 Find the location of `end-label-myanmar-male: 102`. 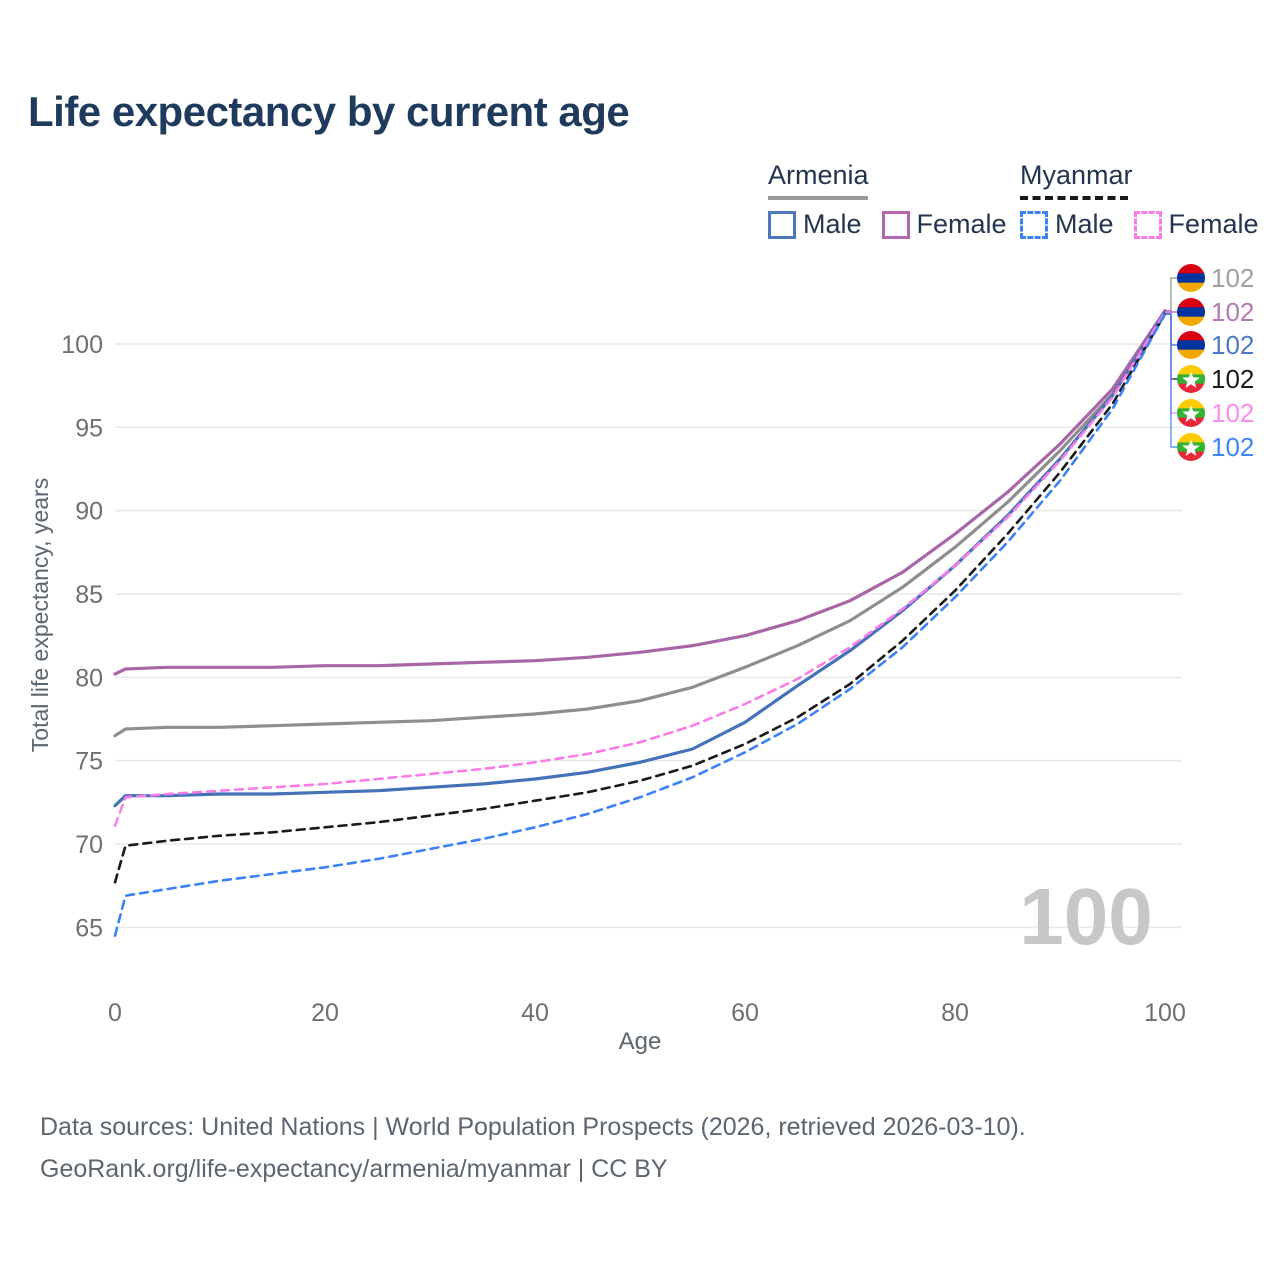

end-label-myanmar-male: 102 is located at coordinates (1232, 447).